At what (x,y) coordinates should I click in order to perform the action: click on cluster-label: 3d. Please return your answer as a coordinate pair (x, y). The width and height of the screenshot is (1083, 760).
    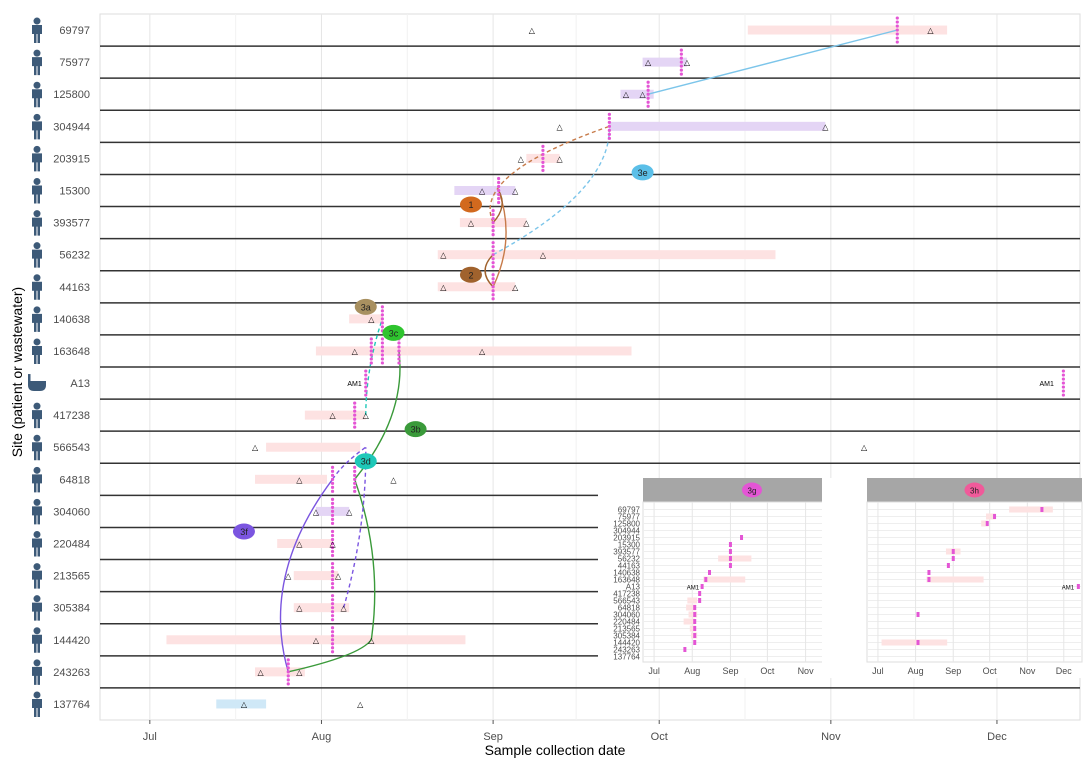
    Looking at the image, I should click on (366, 462).